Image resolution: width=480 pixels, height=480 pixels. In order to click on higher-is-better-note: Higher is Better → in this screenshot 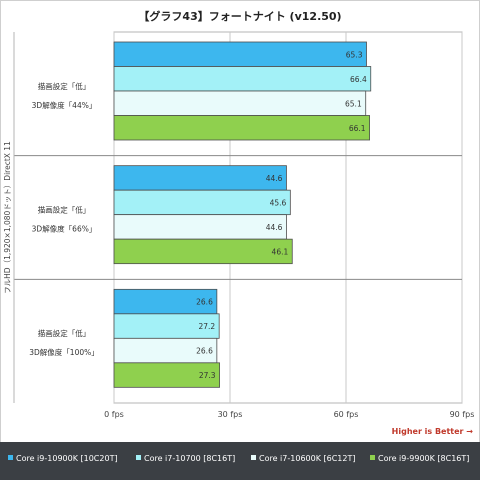, I will do `click(432, 431)`.